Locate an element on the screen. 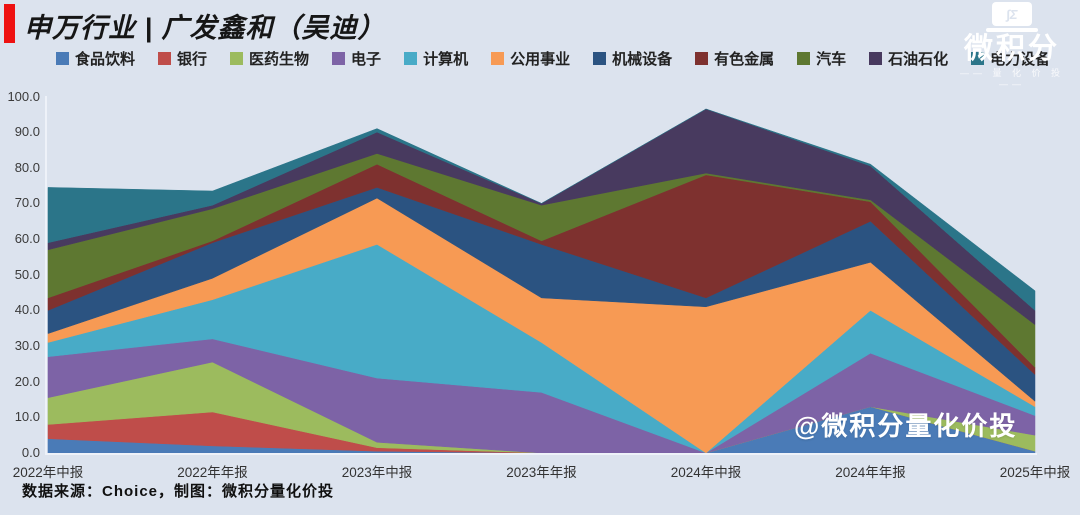 The image size is (1080, 515). legend-label-utilities: 公用事业 is located at coordinates (540, 59).